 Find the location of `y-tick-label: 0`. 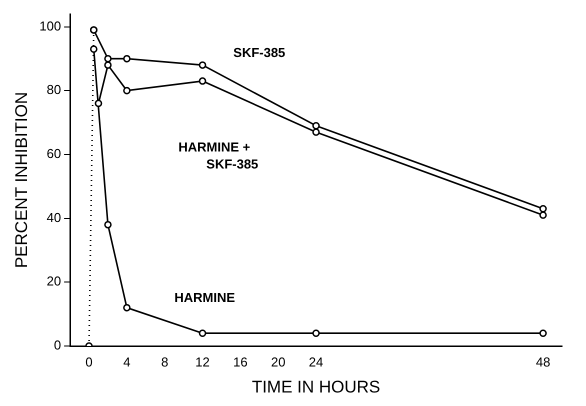

y-tick-label: 0 is located at coordinates (58, 345).